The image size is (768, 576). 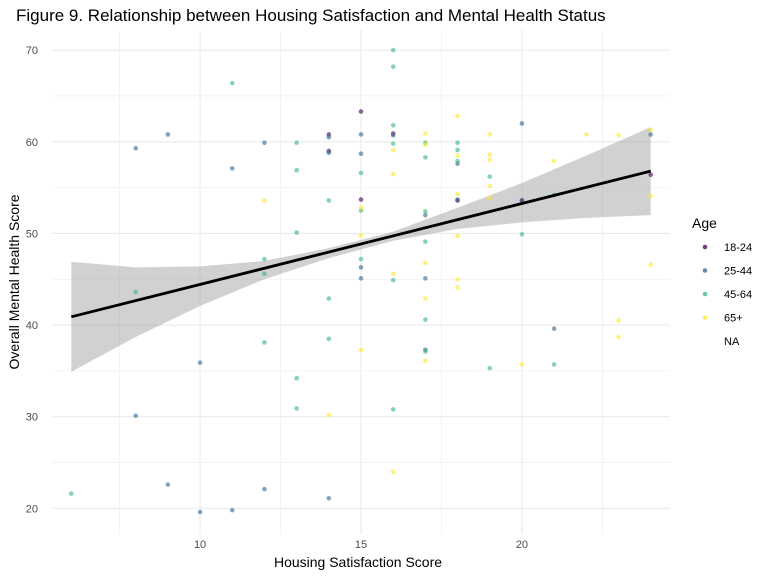 I want to click on legend-label: 18-24, so click(x=738, y=248).